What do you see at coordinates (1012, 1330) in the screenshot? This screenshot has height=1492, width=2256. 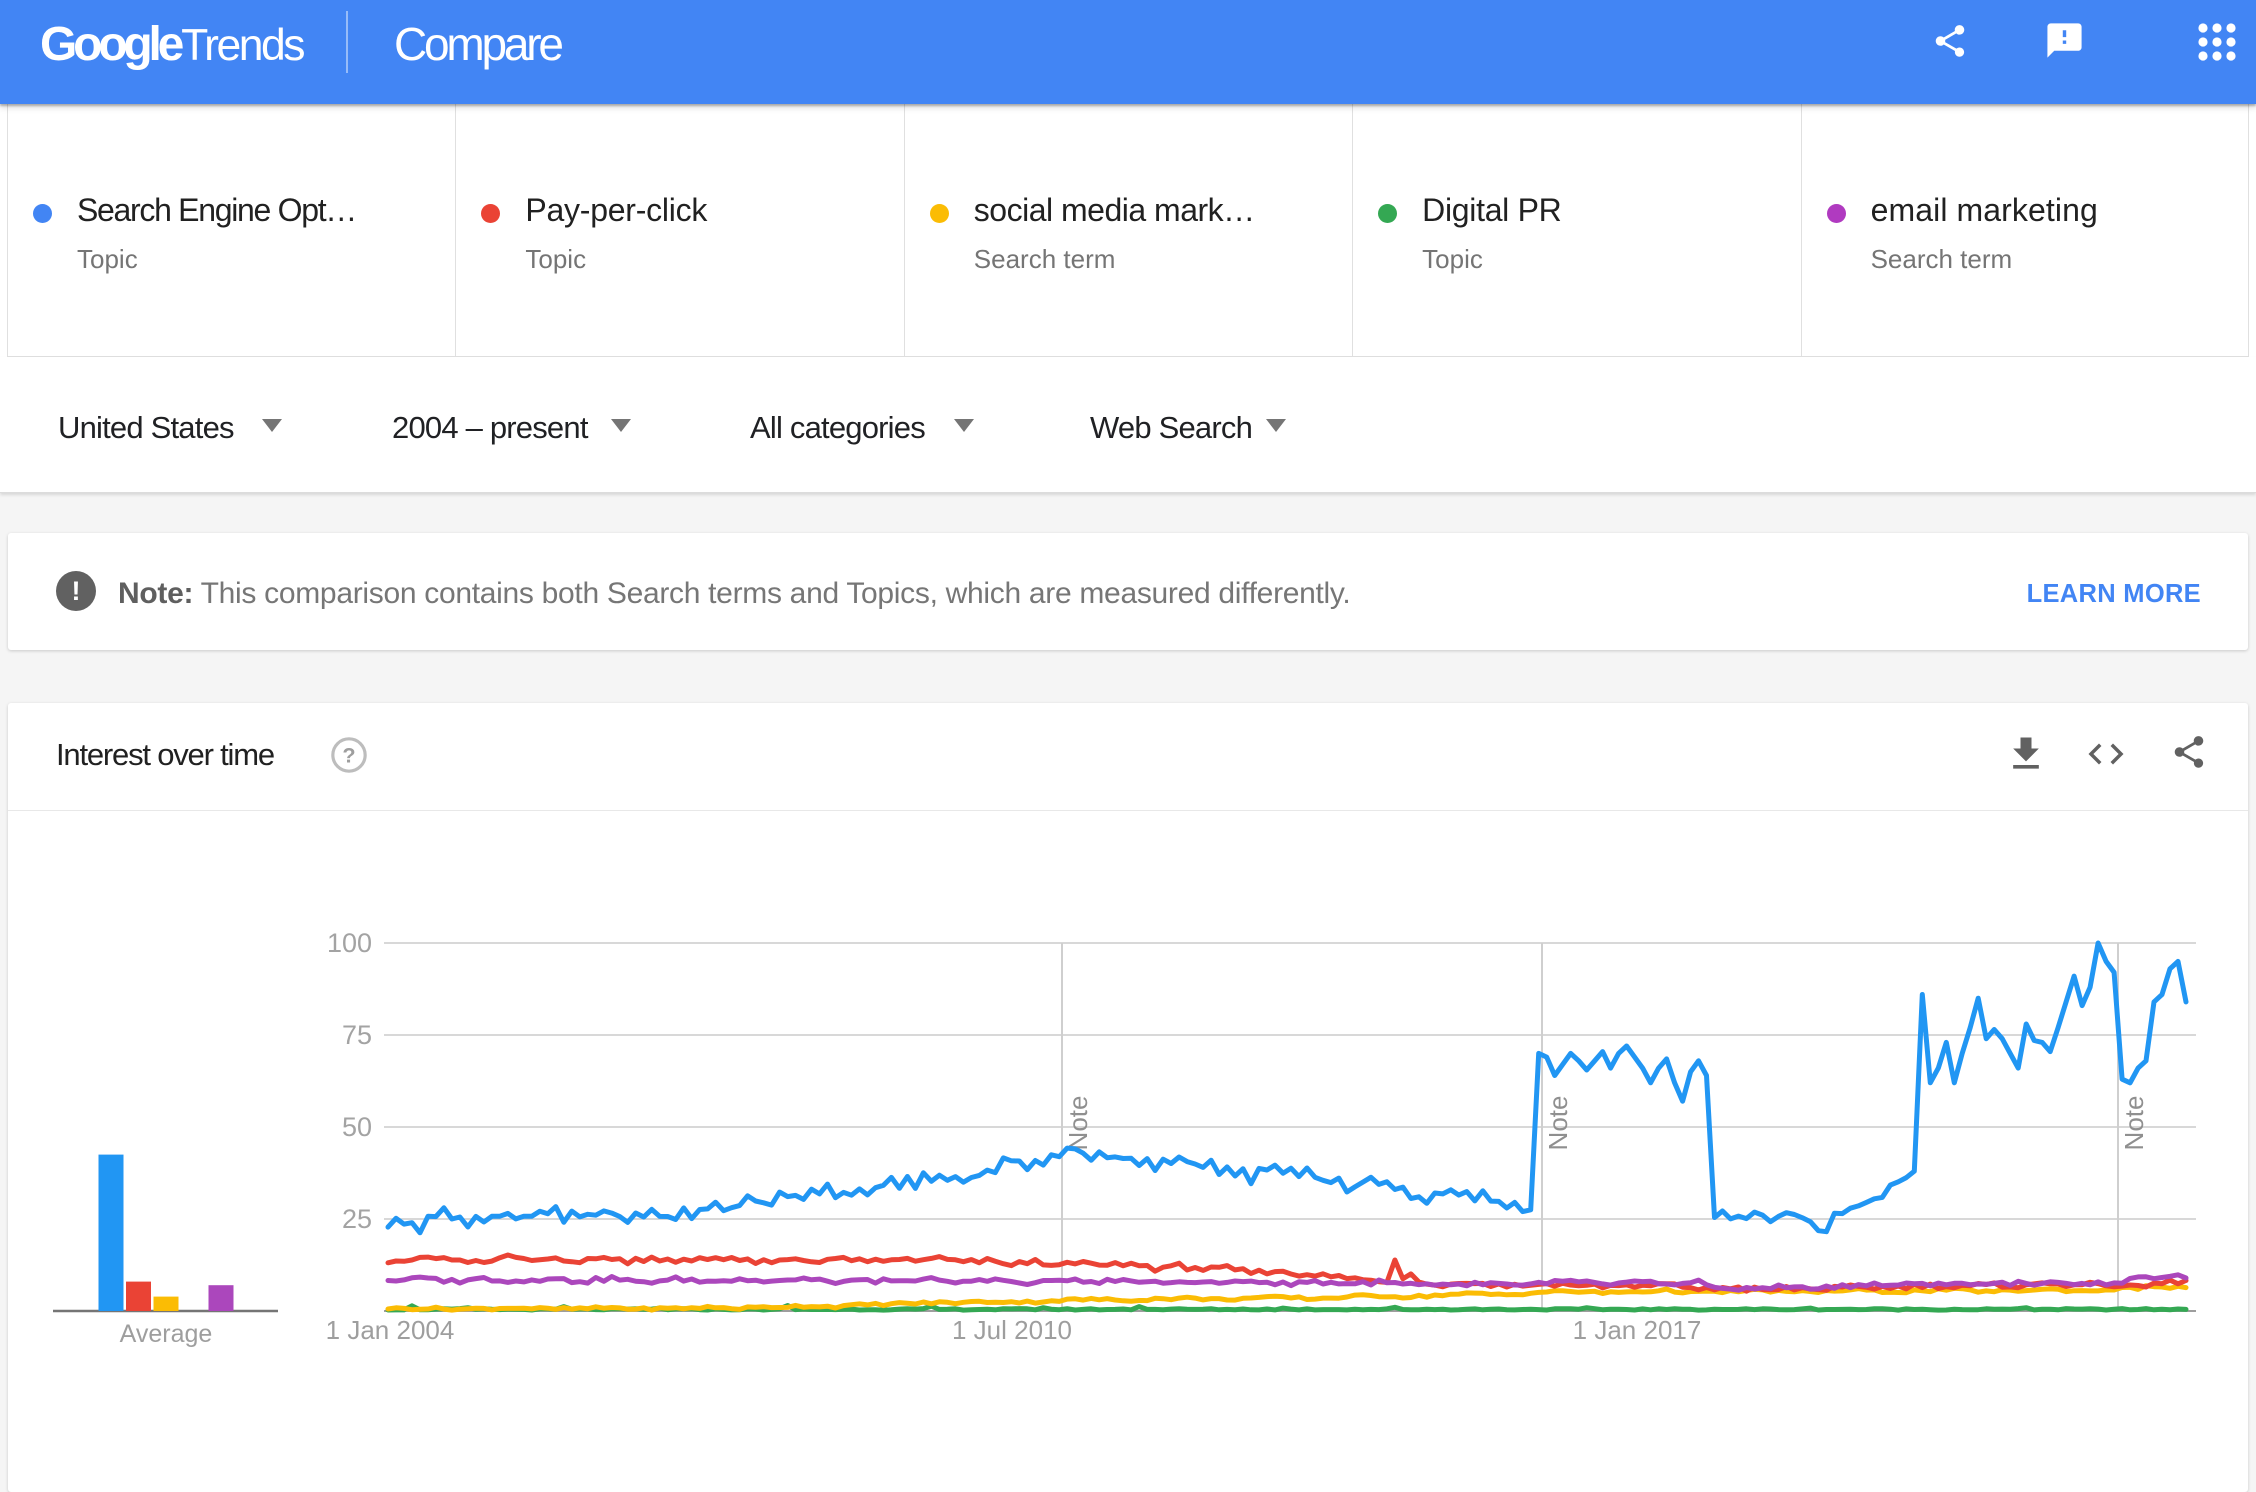 I see `svg-text: 1 Jul 2010` at bounding box center [1012, 1330].